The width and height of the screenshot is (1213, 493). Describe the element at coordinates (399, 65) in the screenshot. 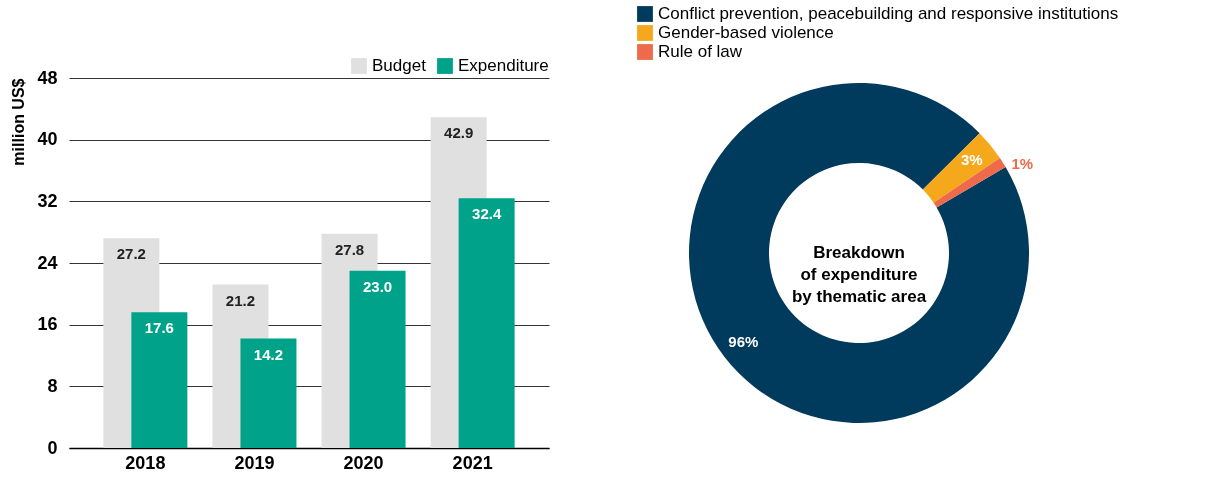

I see `legend-label: Budget` at that location.